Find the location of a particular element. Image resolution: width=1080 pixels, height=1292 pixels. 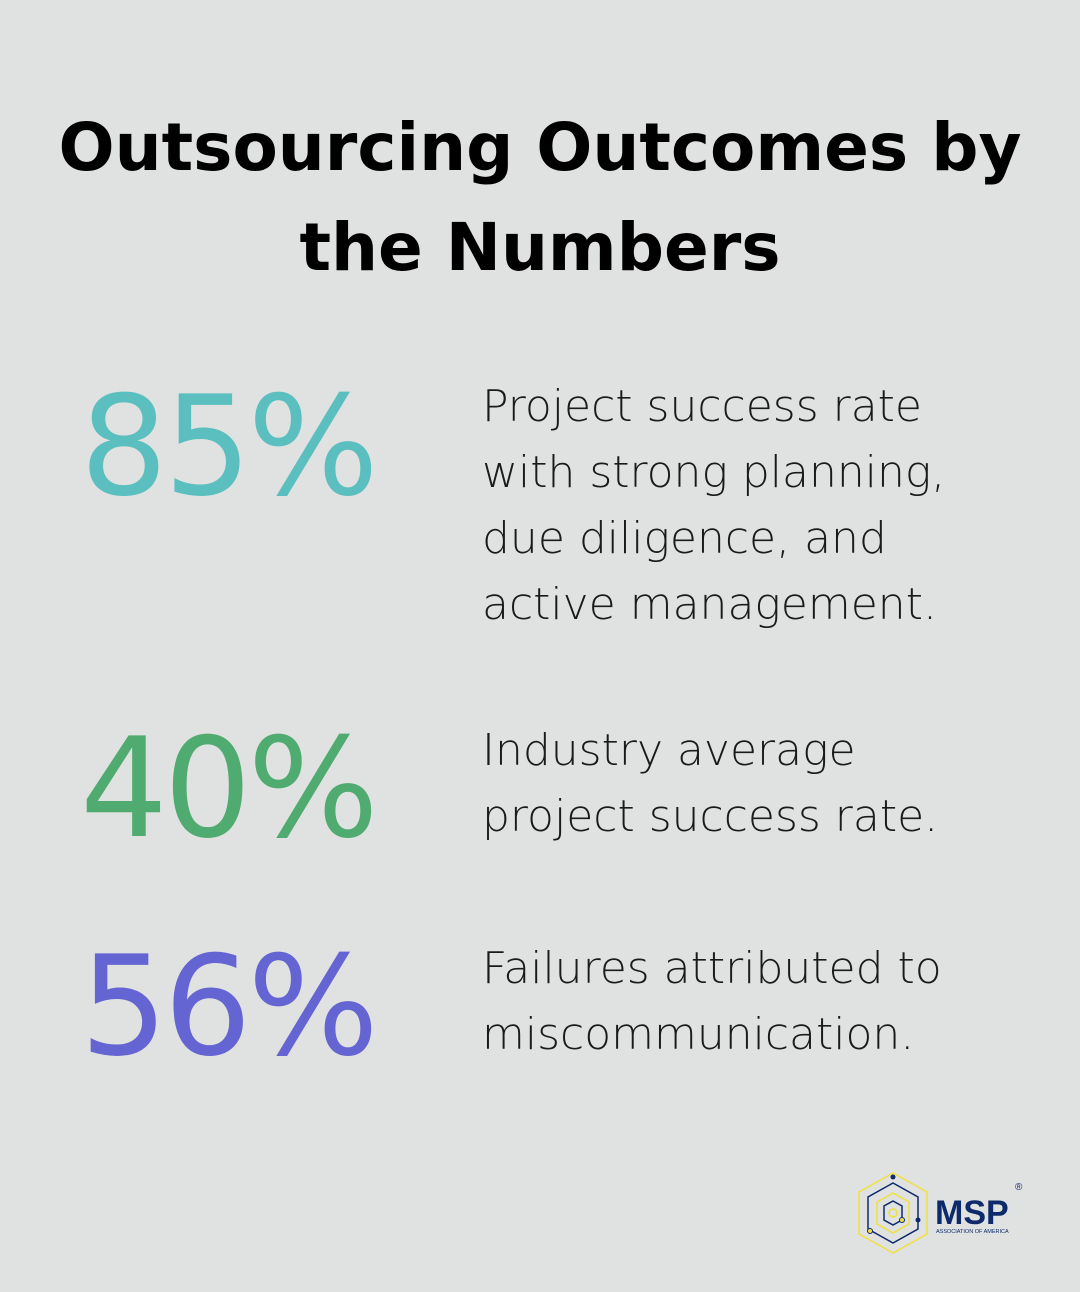

logo-wordmark: MSP is located at coordinates (972, 1213).